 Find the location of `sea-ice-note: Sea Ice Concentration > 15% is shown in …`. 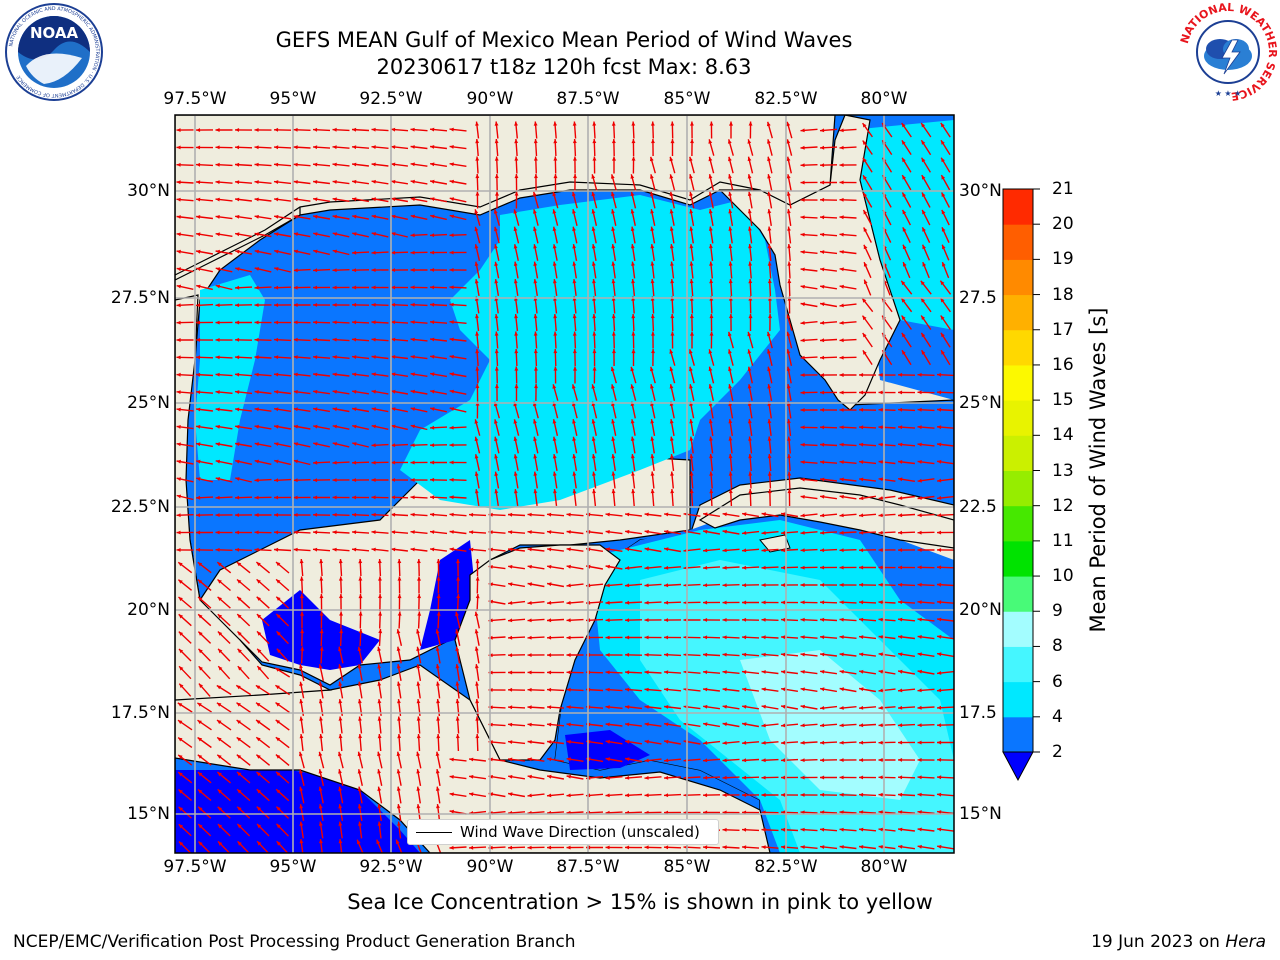

sea-ice-note: Sea Ice Concentration > 15% is shown in … is located at coordinates (640, 902).